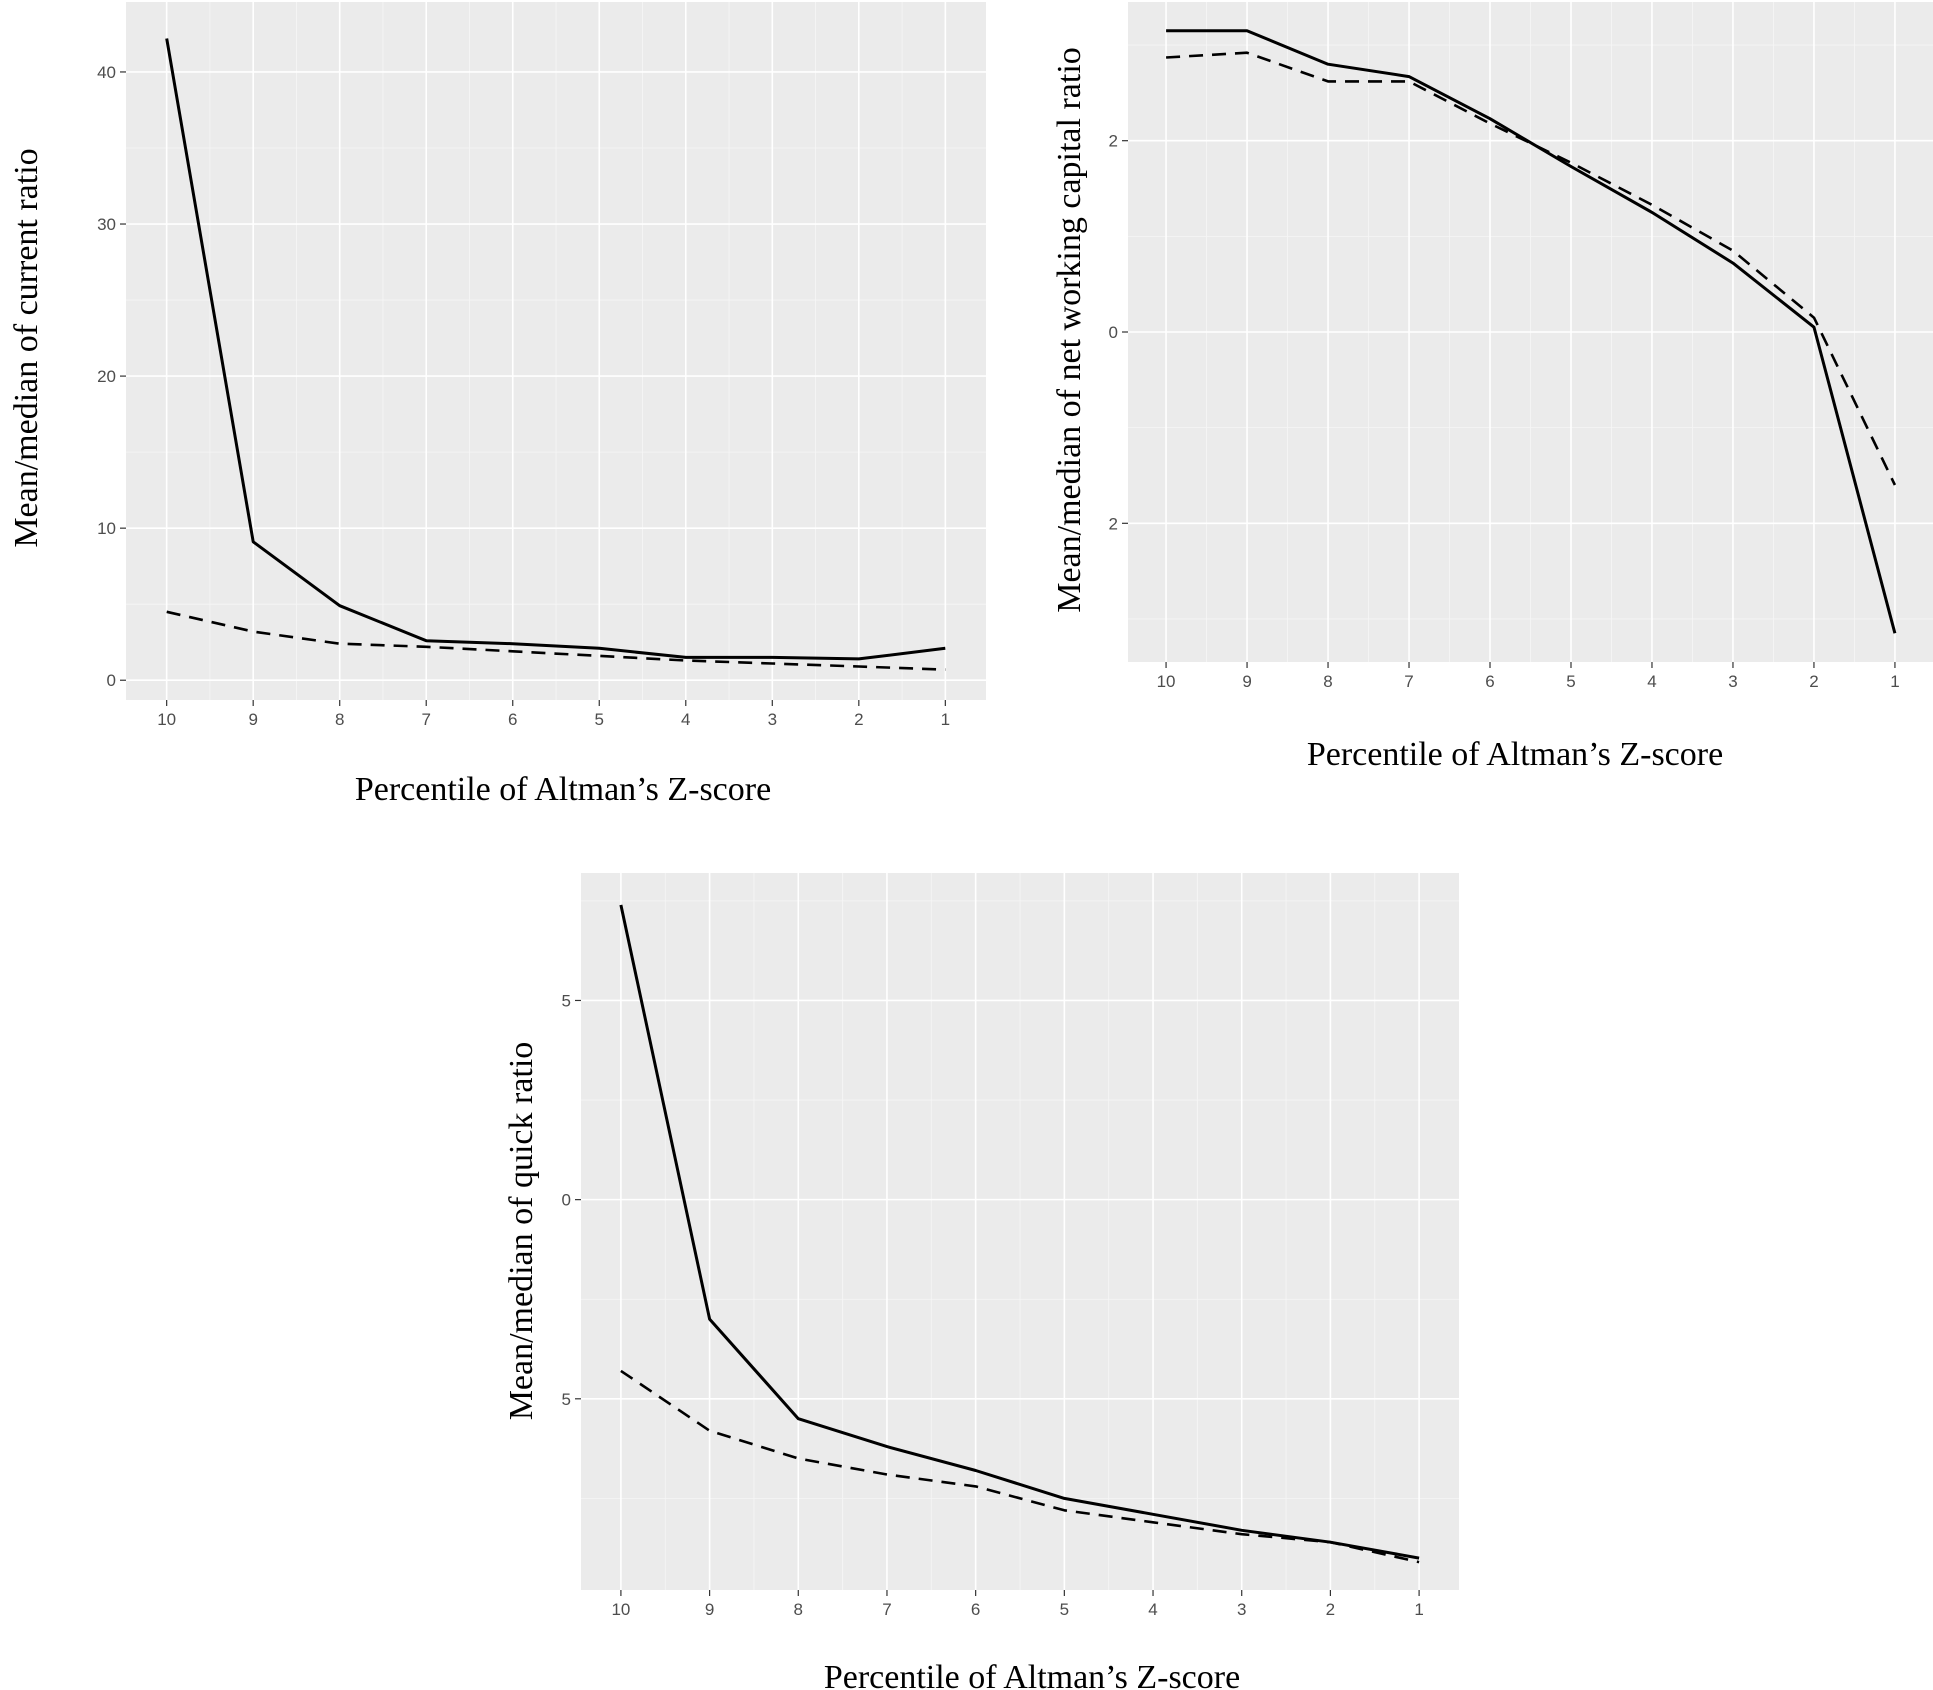 This screenshot has height=1690, width=1933. I want to click on y-axis-title: Mean/median of current ratio, so click(26, 347).